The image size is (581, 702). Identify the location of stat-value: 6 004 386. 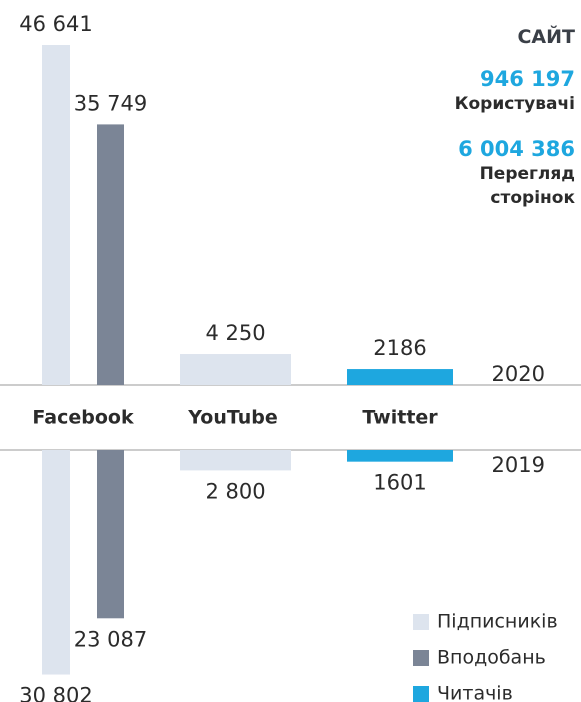
(516, 149).